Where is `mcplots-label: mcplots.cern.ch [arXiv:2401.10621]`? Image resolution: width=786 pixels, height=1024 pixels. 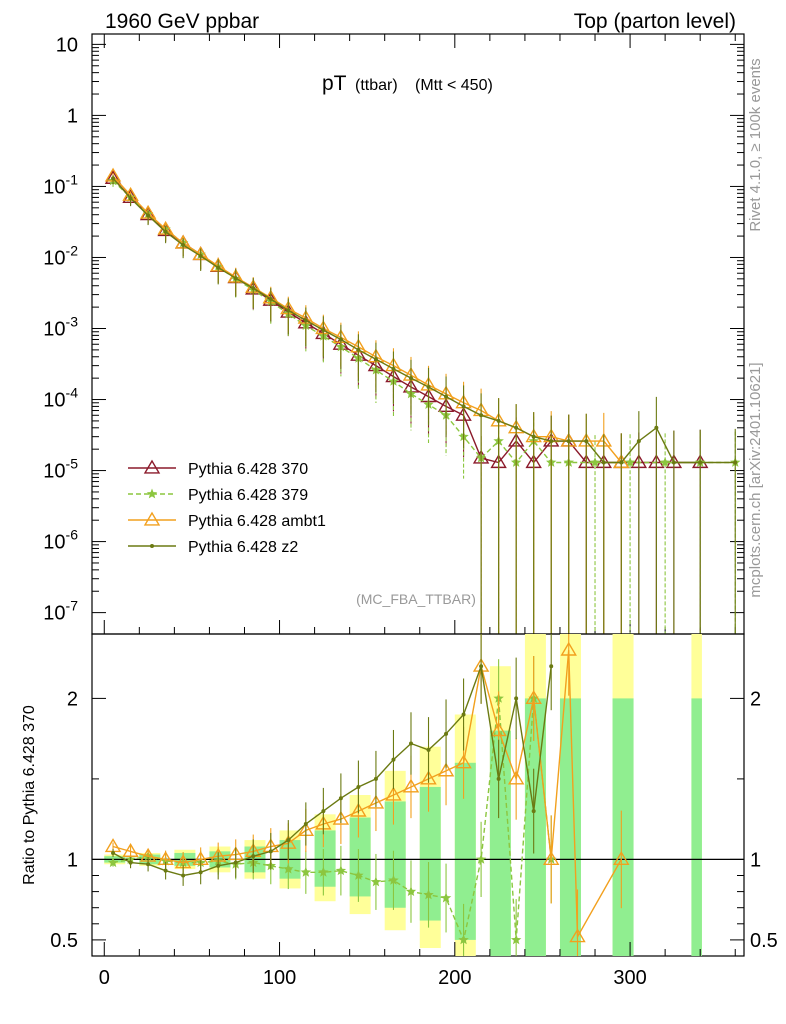 mcplots-label: mcplots.cern.ch [arXiv:2401.10621] is located at coordinates (755, 479).